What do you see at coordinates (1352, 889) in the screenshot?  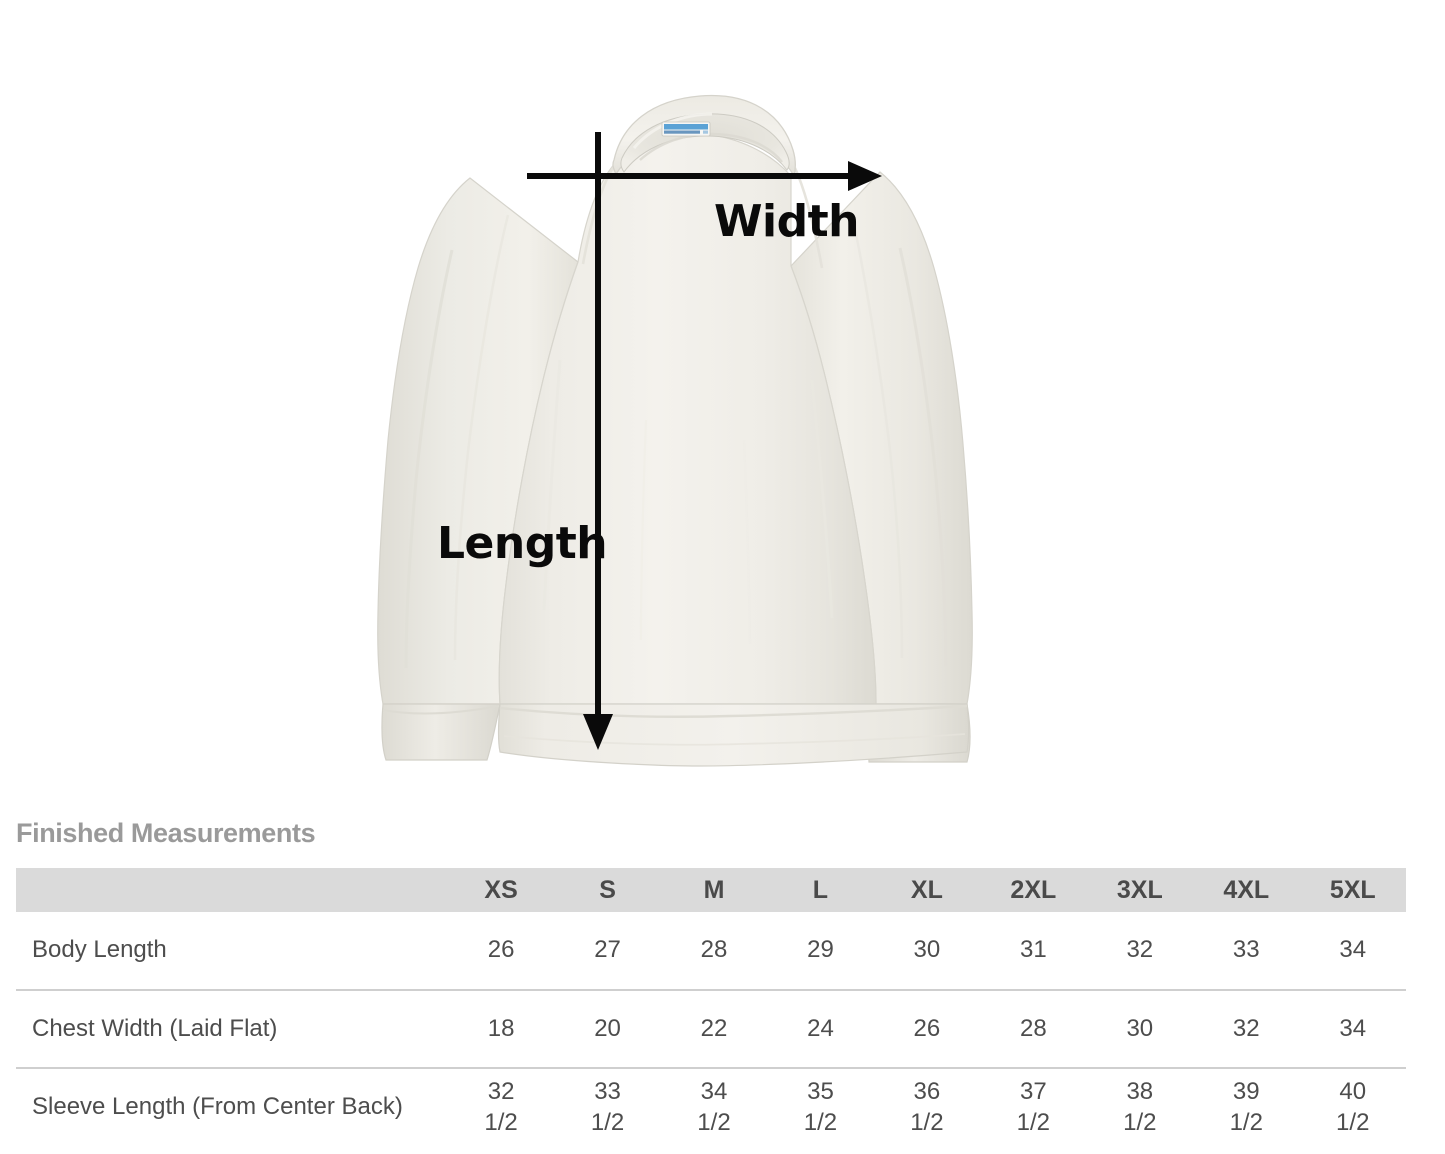 I see `size-header-5xl: 5XL` at bounding box center [1352, 889].